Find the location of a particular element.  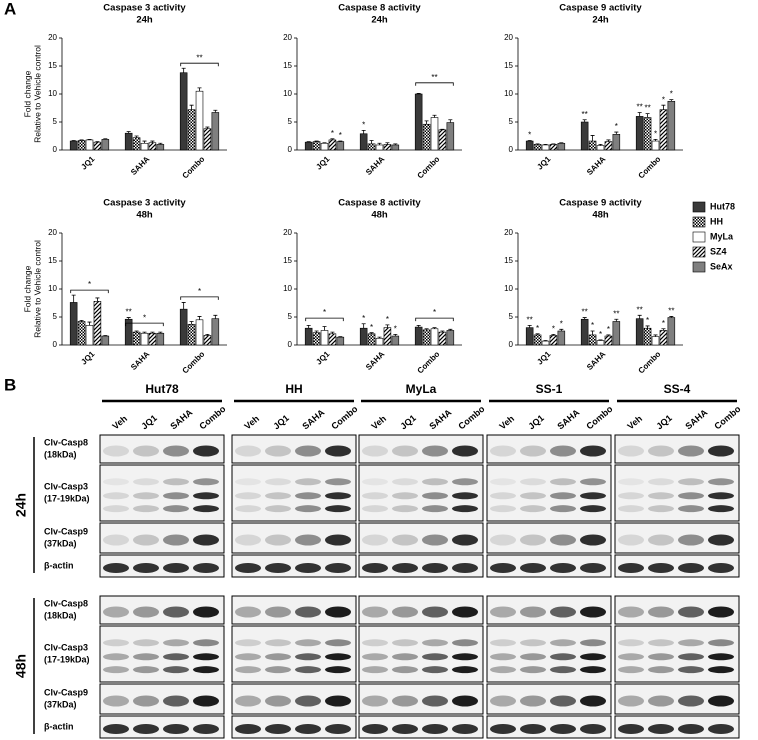

timepoint-label: 24h is located at coordinates (21, 505).